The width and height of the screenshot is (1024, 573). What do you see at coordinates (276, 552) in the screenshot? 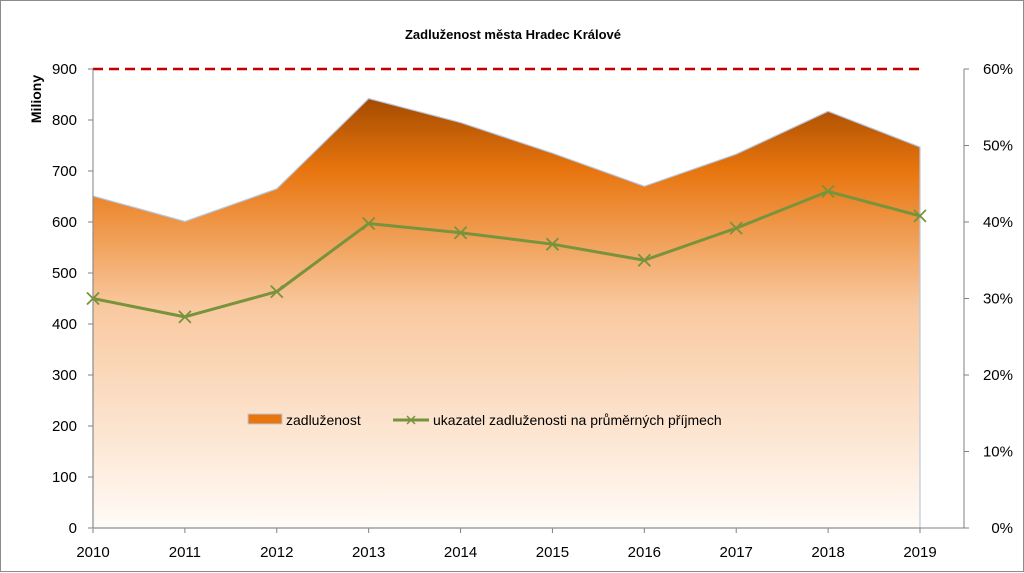
I see `x-tick-label: 2012` at bounding box center [276, 552].